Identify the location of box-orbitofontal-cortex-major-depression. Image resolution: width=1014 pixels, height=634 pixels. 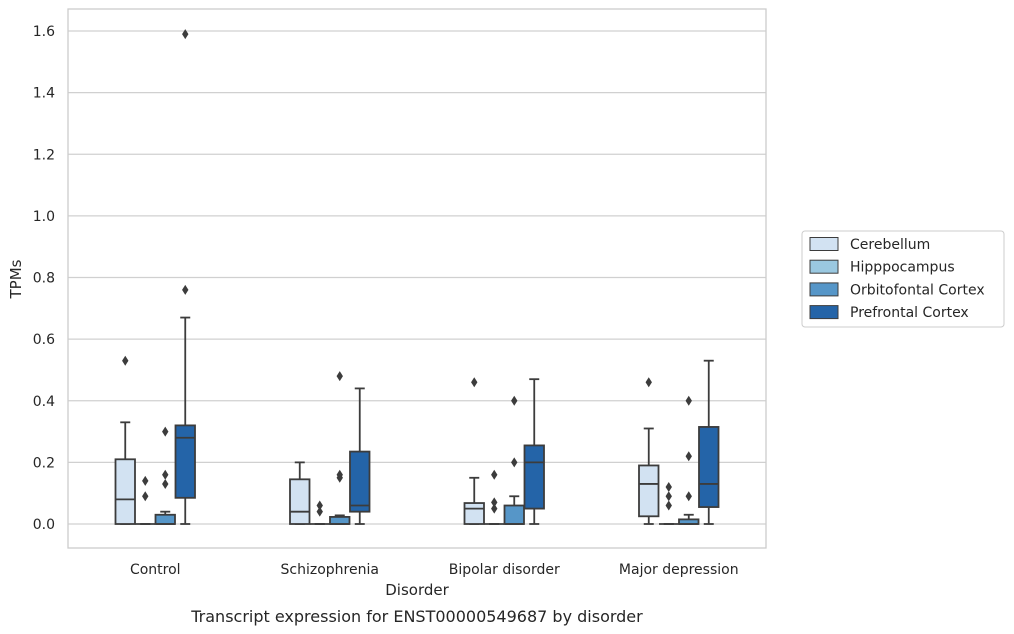
(689, 460).